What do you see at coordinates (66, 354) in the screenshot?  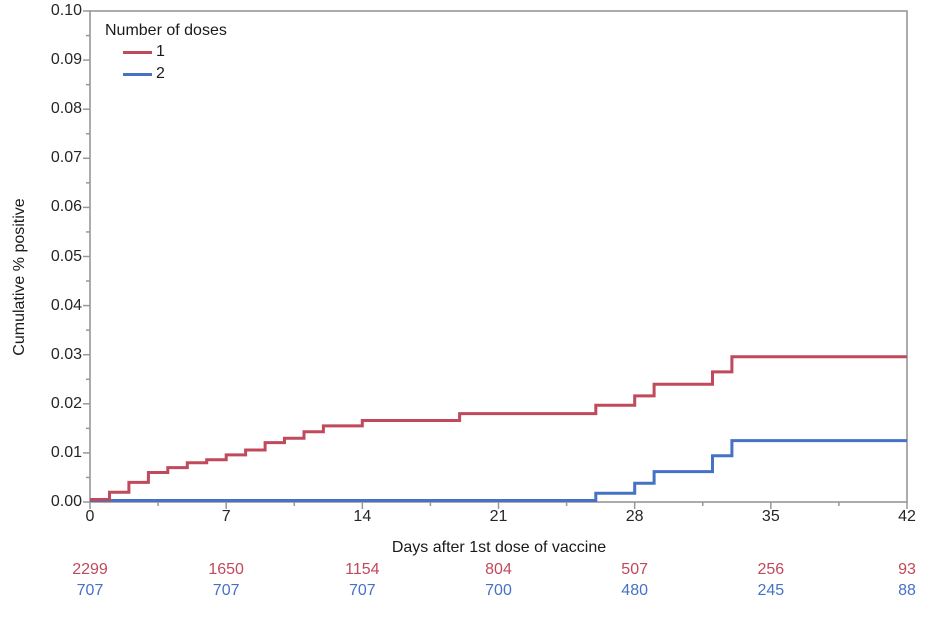 I see `y-tick-label: 0.03` at bounding box center [66, 354].